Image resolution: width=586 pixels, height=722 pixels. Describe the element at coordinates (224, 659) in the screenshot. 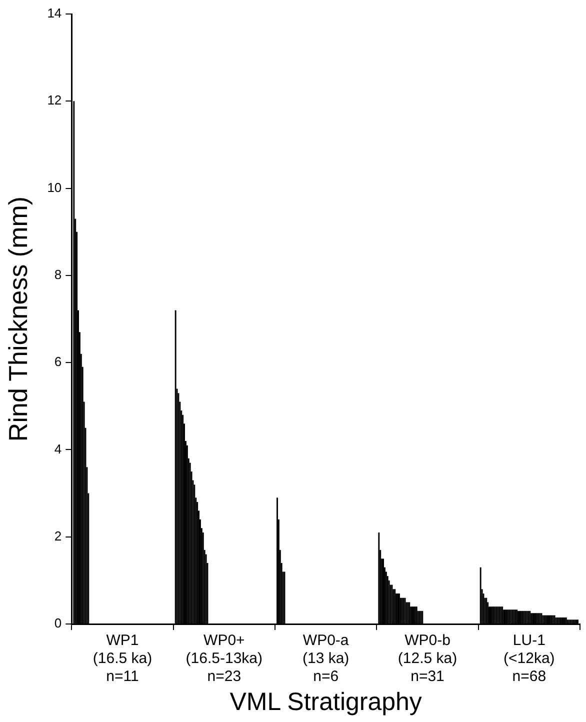

I see `x-tick-label: WP0+ (16.5-13ka) n=23` at that location.